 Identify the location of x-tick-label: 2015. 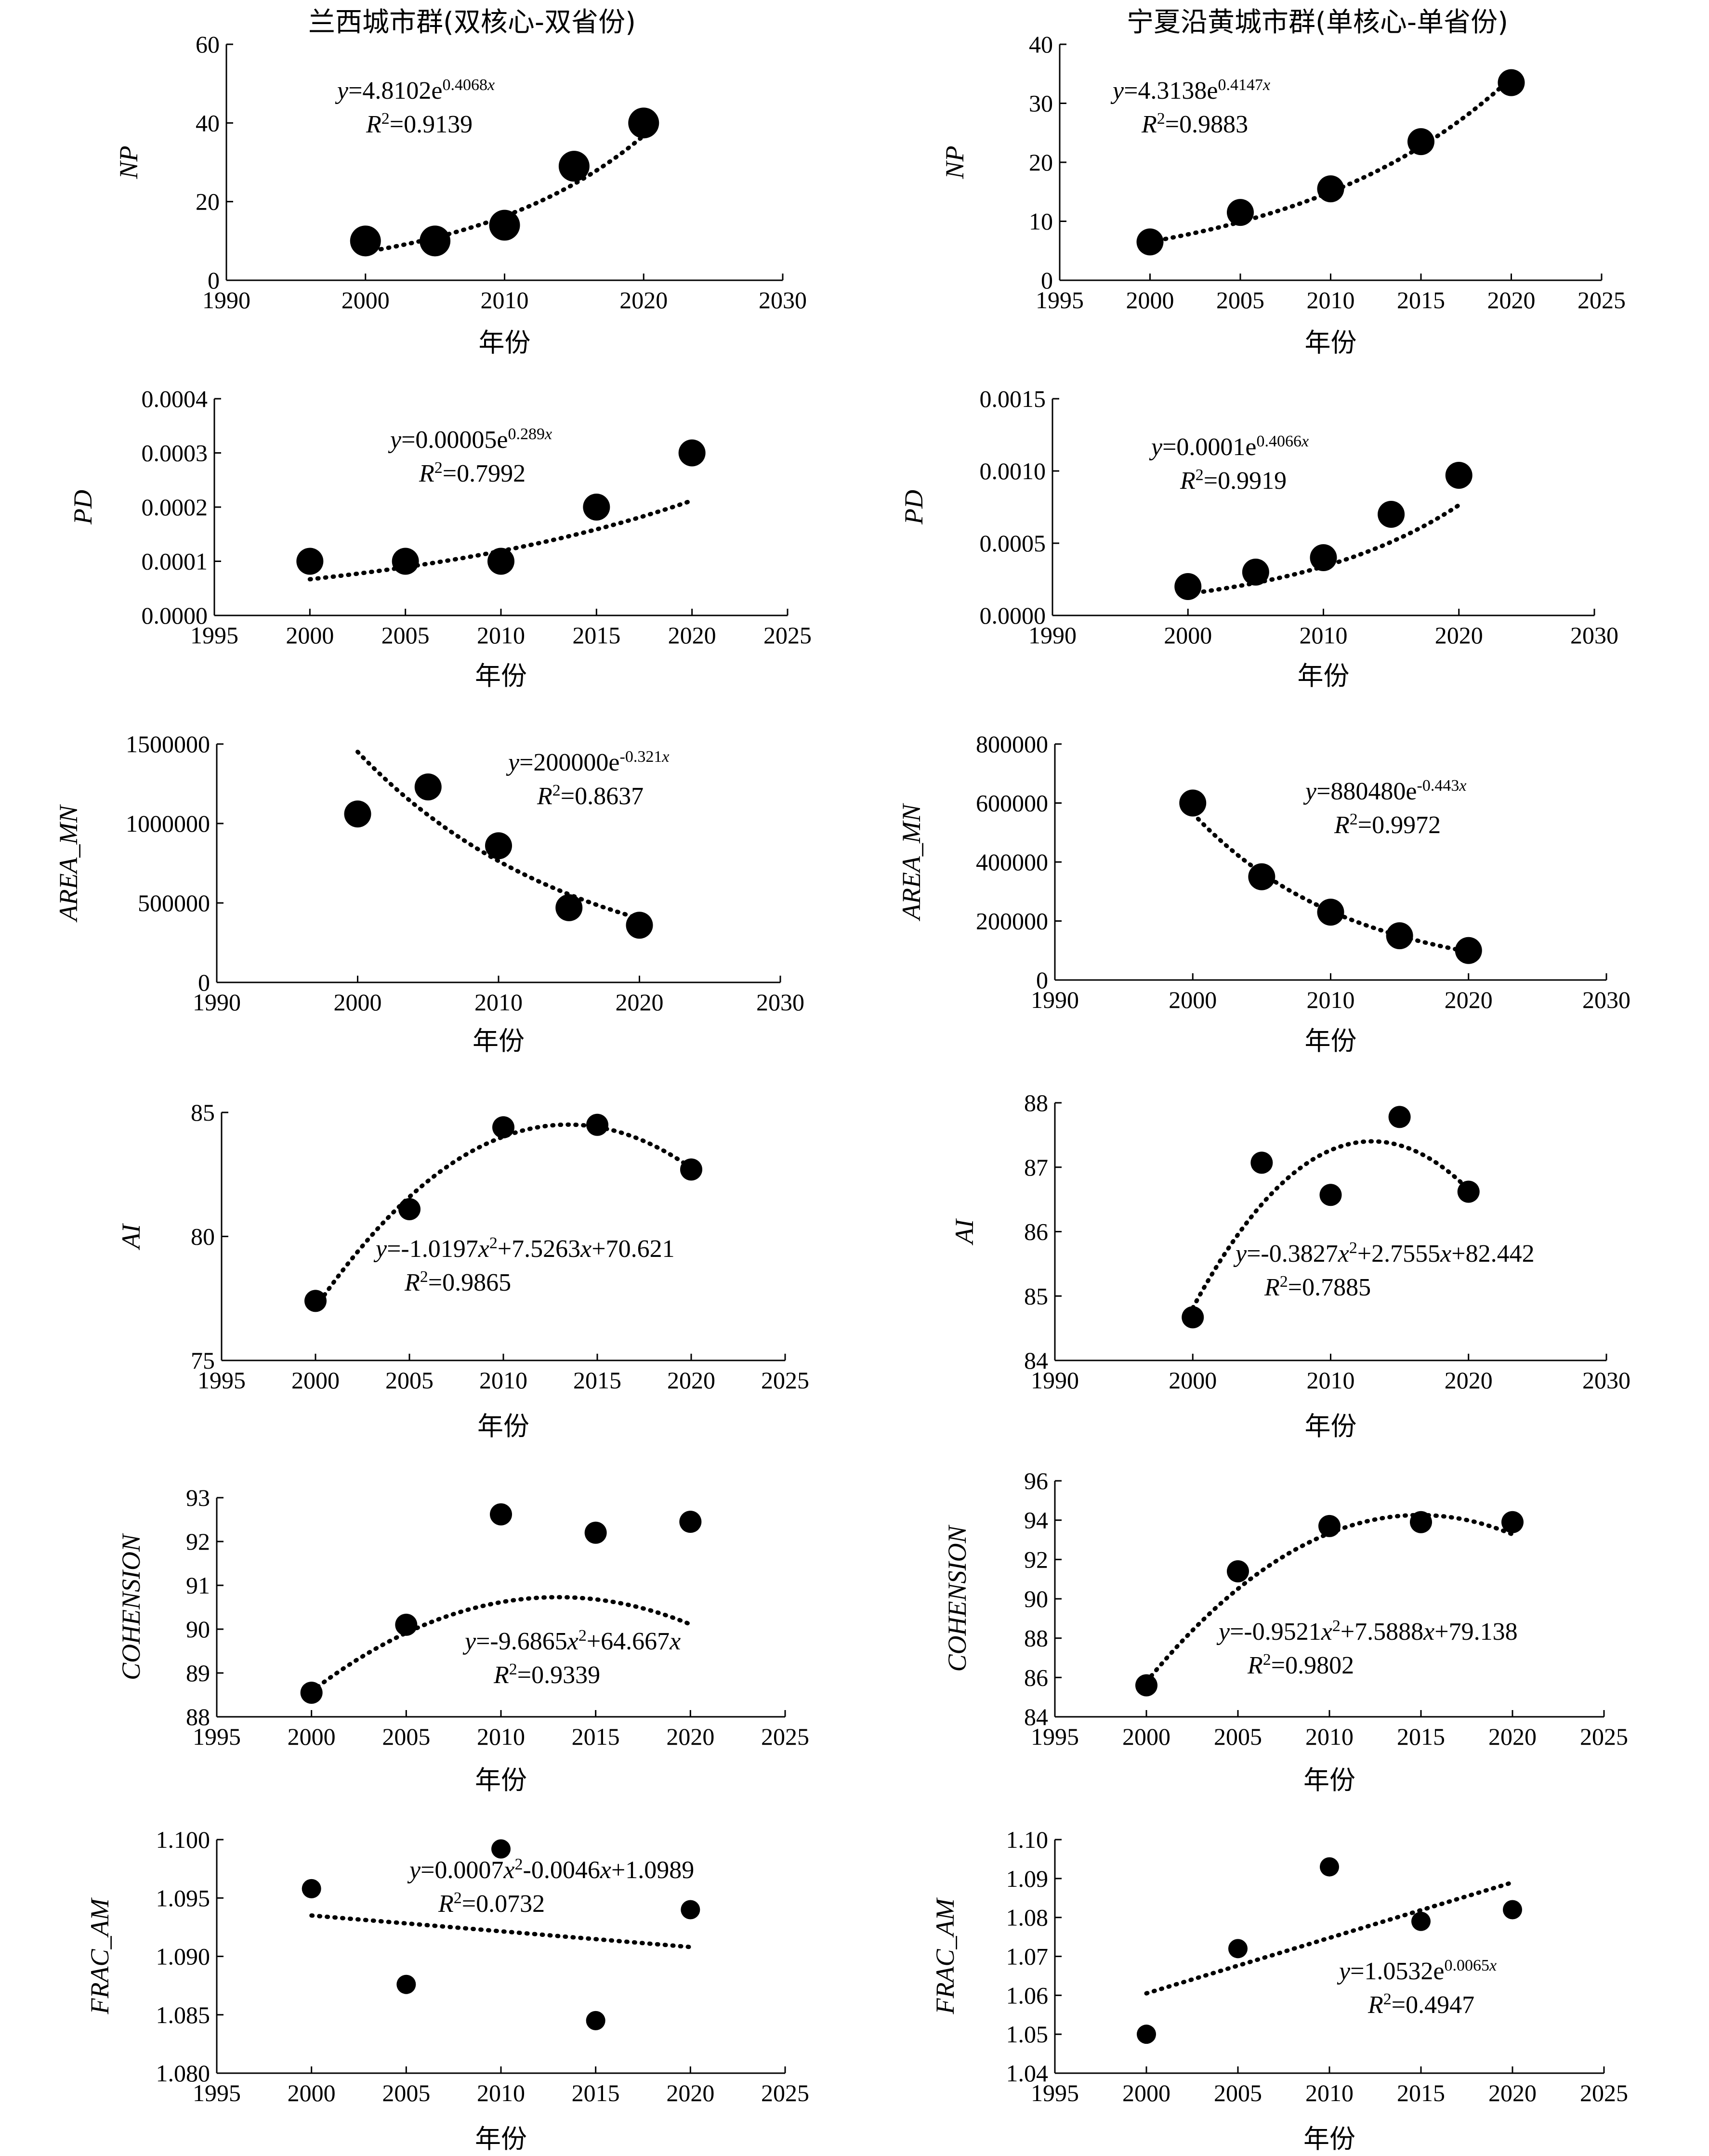
(596, 635).